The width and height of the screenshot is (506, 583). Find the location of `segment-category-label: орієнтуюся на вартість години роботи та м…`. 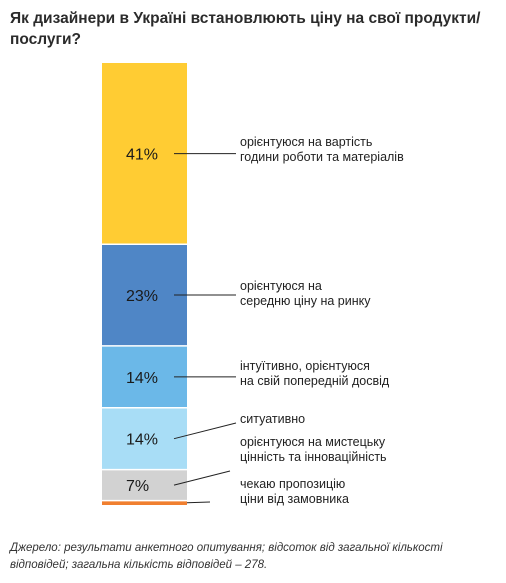

segment-category-label: орієнтуюся на вартість години роботи та м… is located at coordinates (322, 149).